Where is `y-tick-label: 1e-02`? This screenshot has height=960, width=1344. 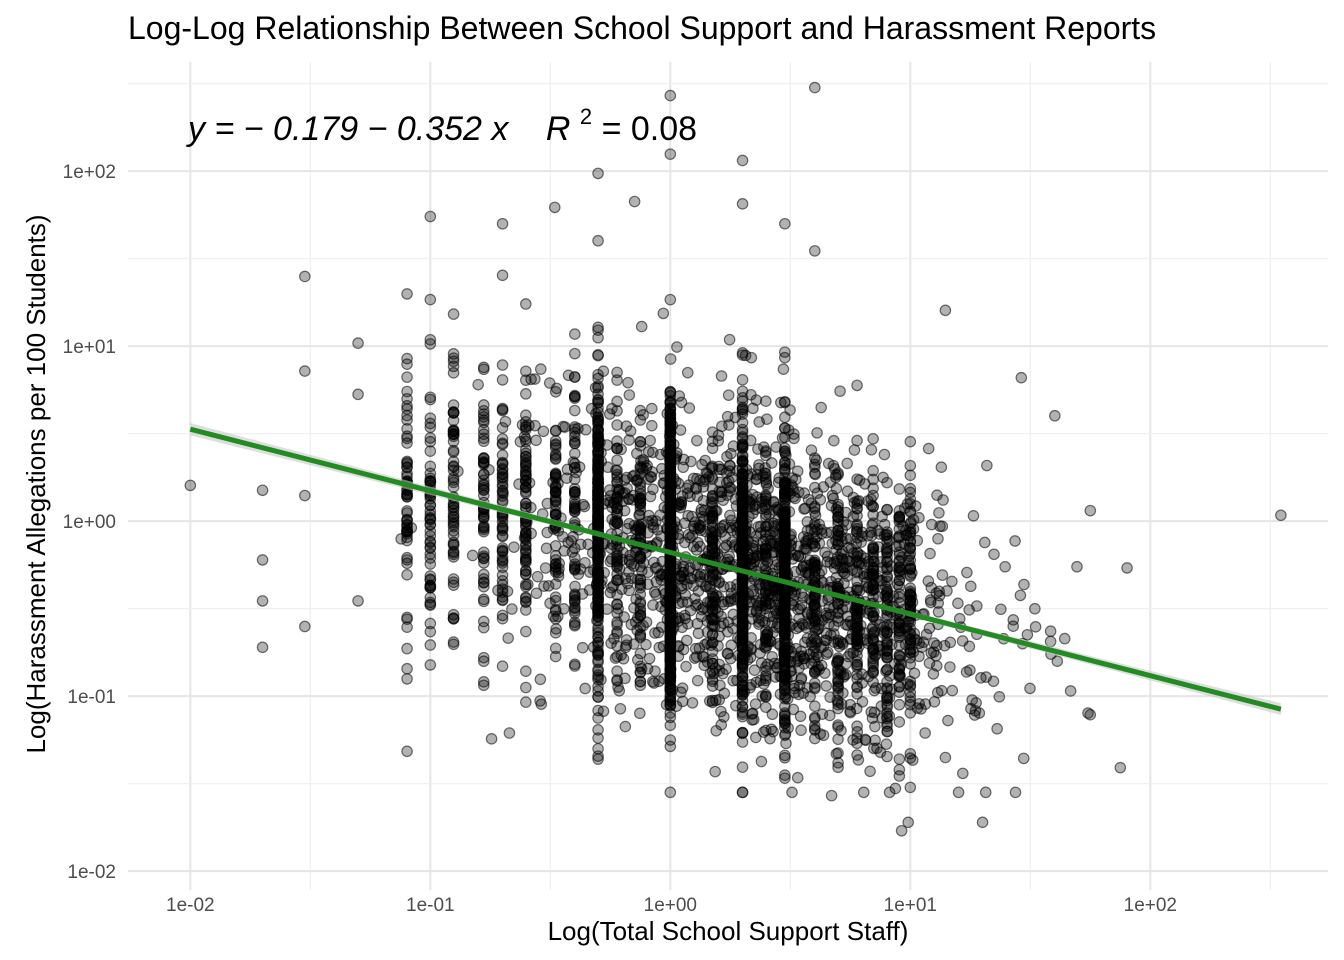
y-tick-label: 1e-02 is located at coordinates (91, 872).